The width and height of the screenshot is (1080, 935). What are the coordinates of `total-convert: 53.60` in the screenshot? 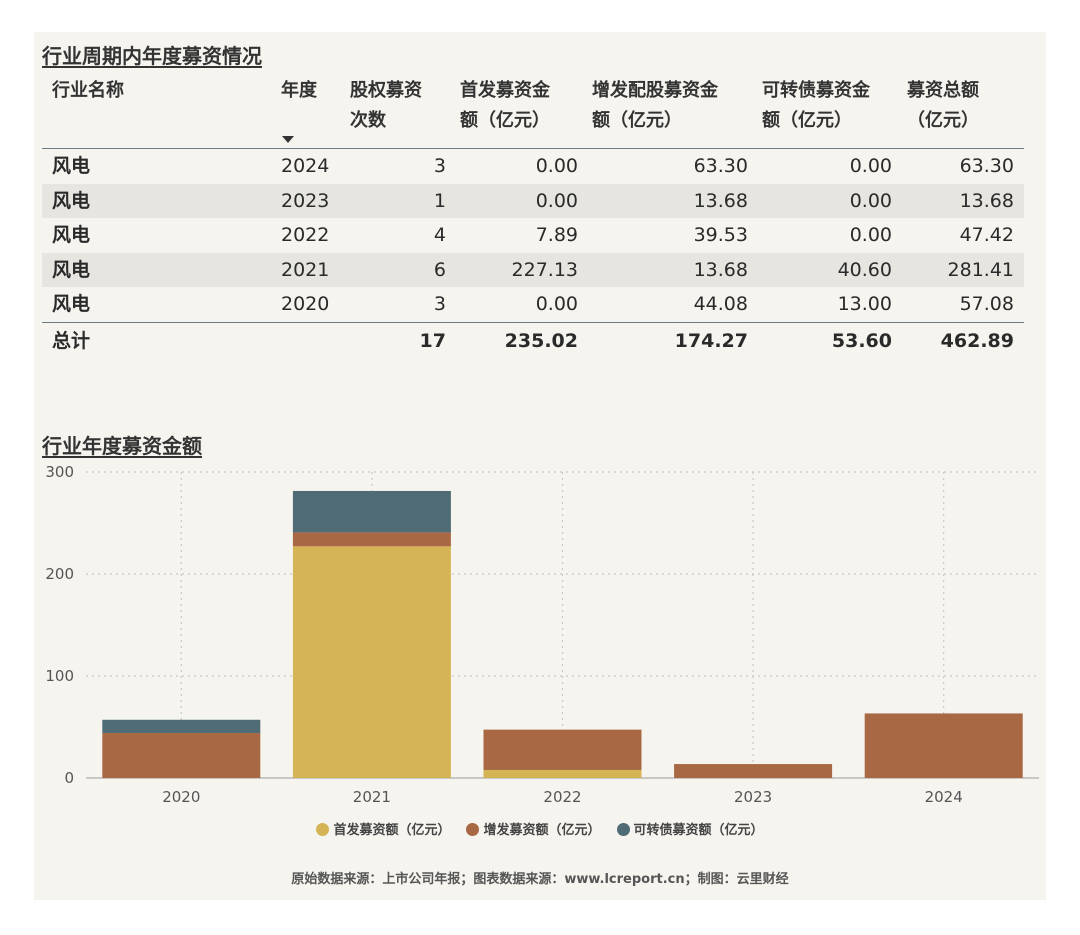 It's located at (861, 340).